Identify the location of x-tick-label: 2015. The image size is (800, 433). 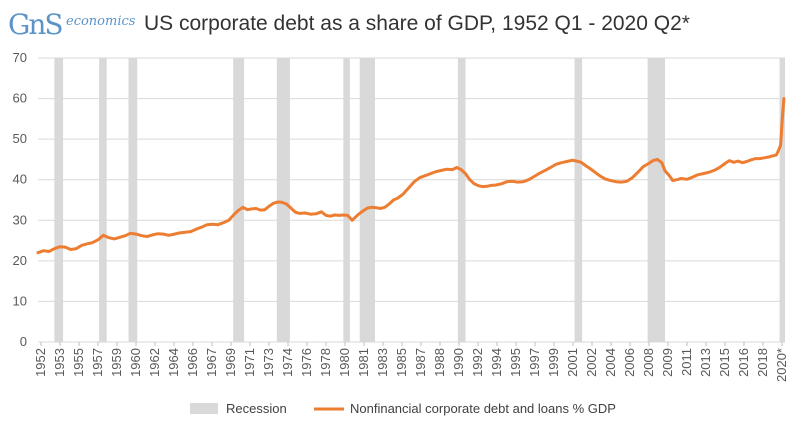
(724, 362).